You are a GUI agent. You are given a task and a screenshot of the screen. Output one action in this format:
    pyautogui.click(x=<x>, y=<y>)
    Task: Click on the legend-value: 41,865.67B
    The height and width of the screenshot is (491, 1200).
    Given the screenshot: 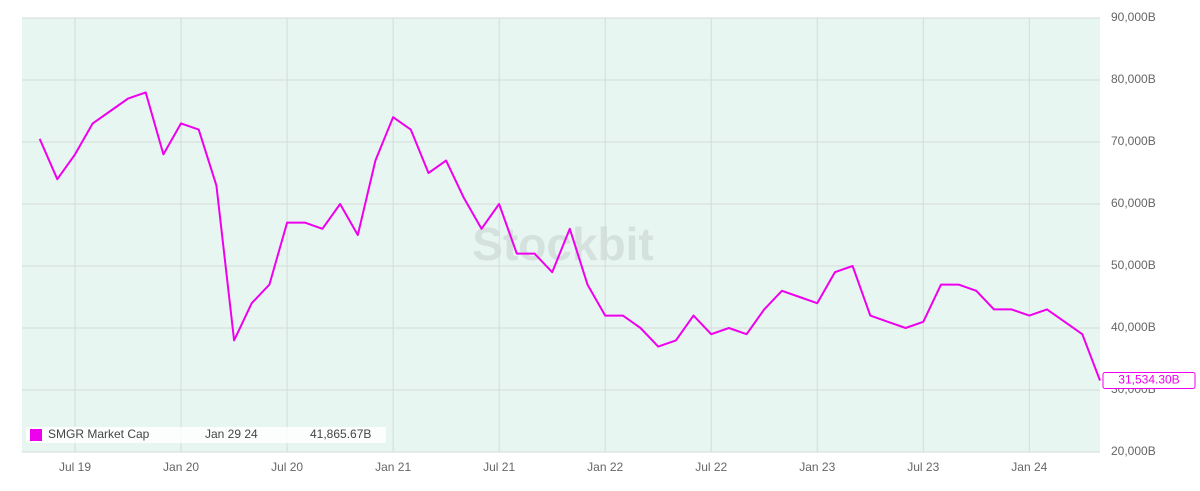 What is the action you would take?
    pyautogui.click(x=340, y=434)
    